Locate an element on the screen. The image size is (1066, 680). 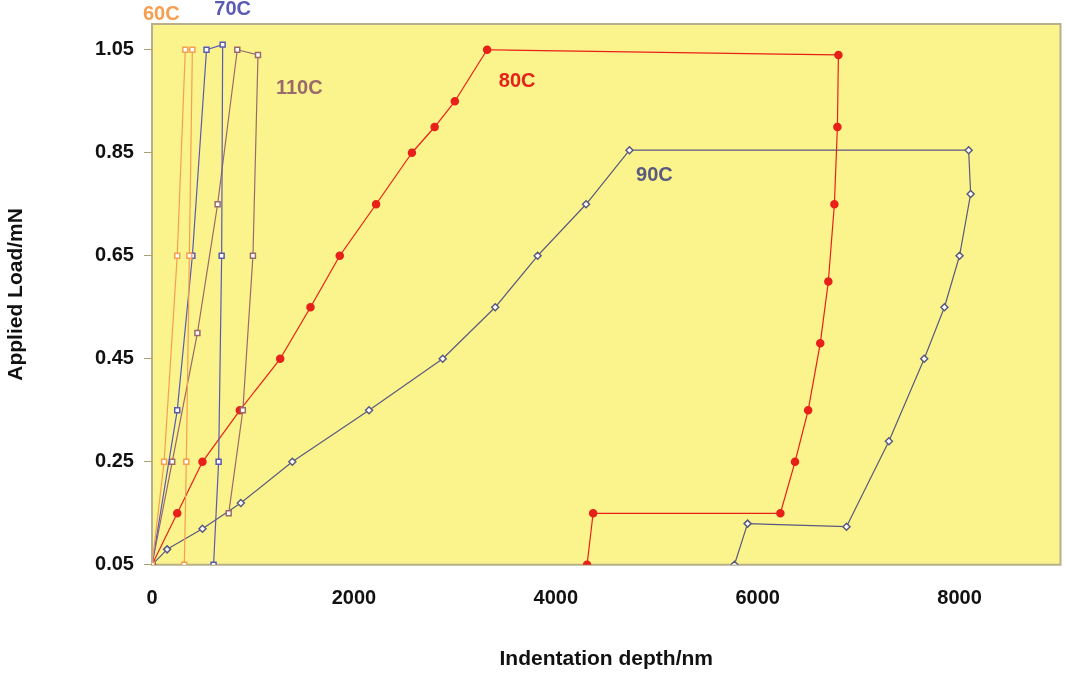
y-tick-label: 1.05 is located at coordinates (114, 48).